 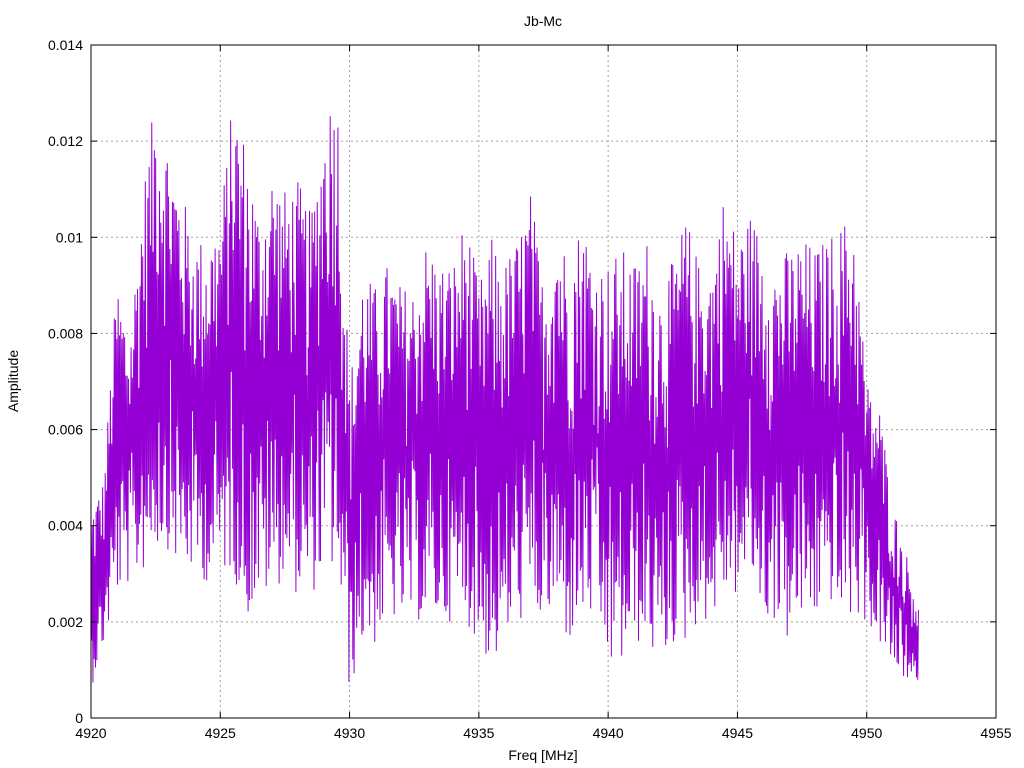 I want to click on y-tick-label: 0.014, so click(x=65, y=45).